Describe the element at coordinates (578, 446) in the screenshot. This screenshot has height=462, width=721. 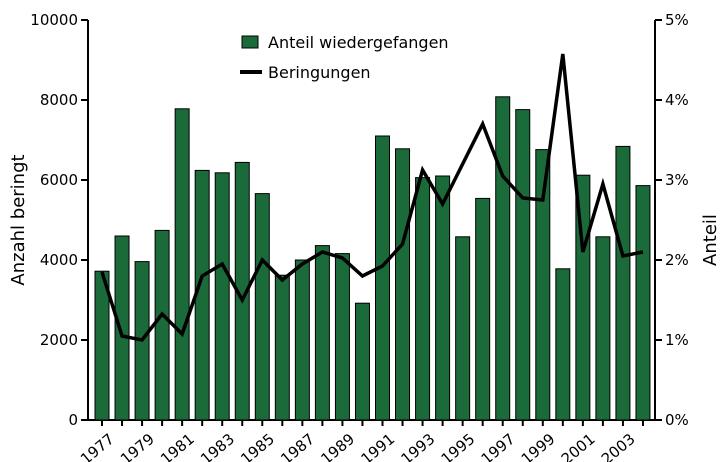
I see `x-tick-label: 2001` at that location.